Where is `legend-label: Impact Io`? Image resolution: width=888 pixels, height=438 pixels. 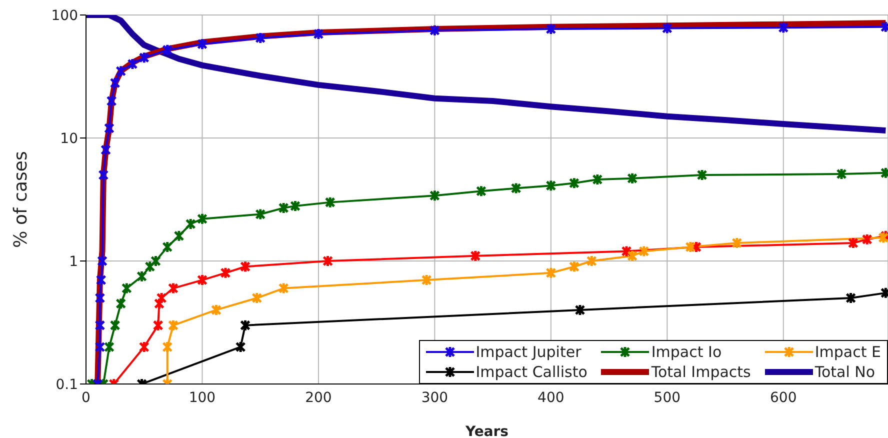
legend-label: Impact Io is located at coordinates (686, 352).